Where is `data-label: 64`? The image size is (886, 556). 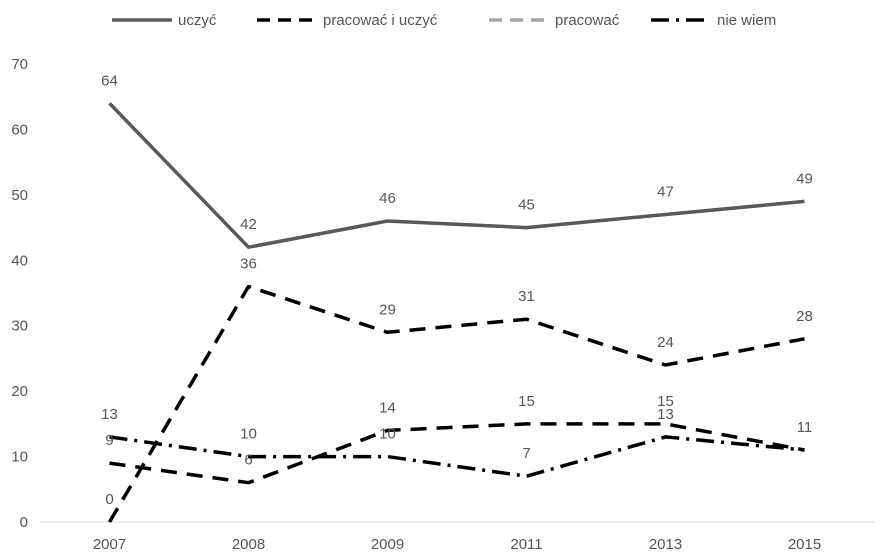
data-label: 64 is located at coordinates (109, 80).